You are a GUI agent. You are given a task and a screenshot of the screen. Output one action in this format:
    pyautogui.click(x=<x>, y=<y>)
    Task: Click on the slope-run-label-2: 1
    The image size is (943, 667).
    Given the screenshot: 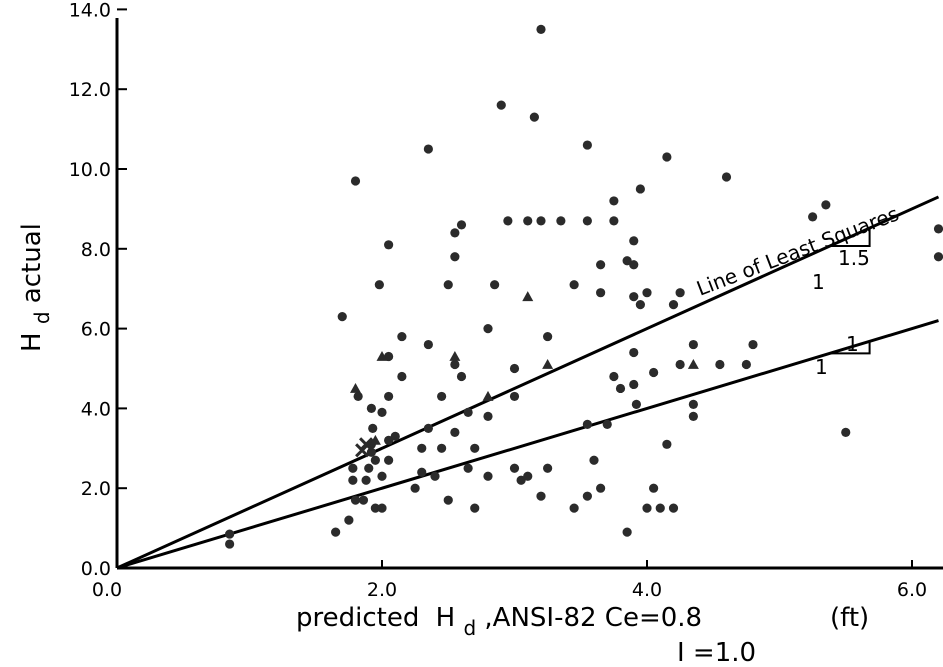 What is the action you would take?
    pyautogui.click(x=821, y=367)
    